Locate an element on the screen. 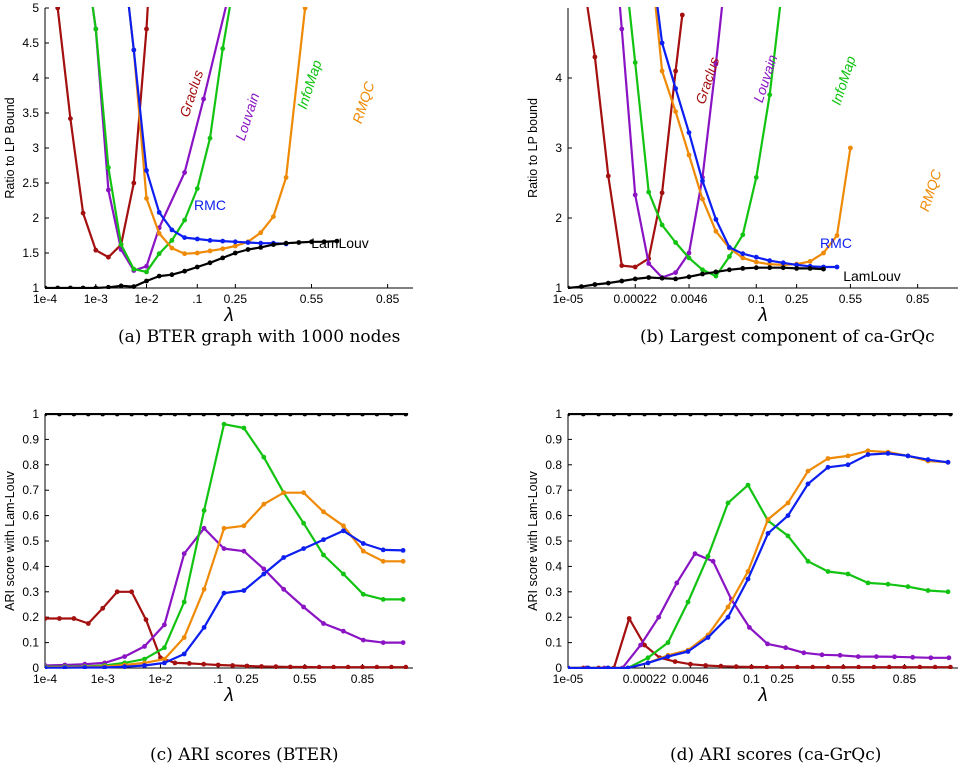  series-rmc is located at coordinates (748, 138).